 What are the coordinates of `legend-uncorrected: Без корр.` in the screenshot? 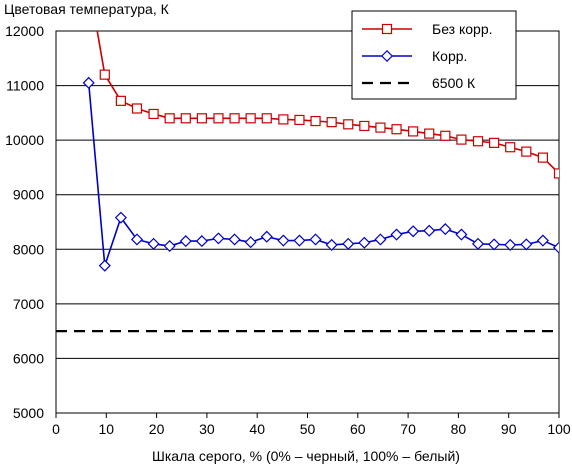 It's located at (427, 29).